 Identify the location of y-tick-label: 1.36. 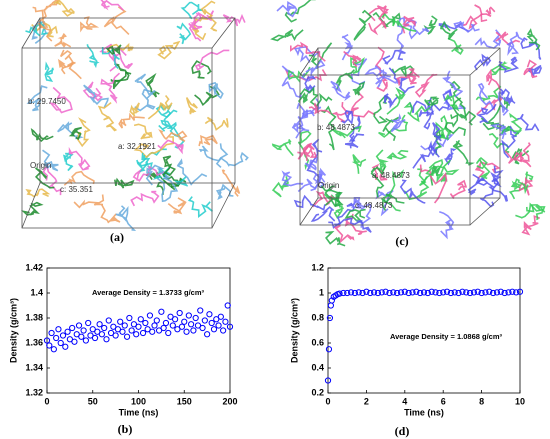
(34, 342).